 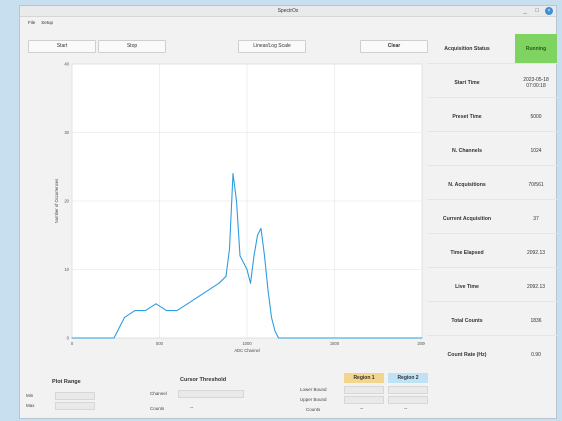 I want to click on status-label: Start Time, so click(x=467, y=82).